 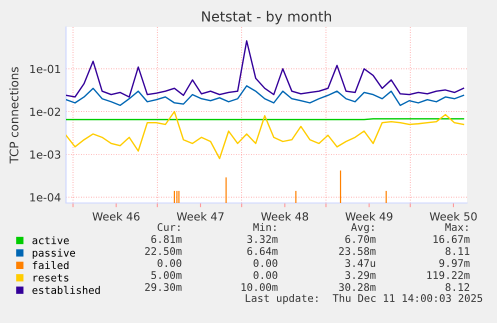 What do you see at coordinates (454, 263) in the screenshot?
I see `text: 9.97m` at bounding box center [454, 263].